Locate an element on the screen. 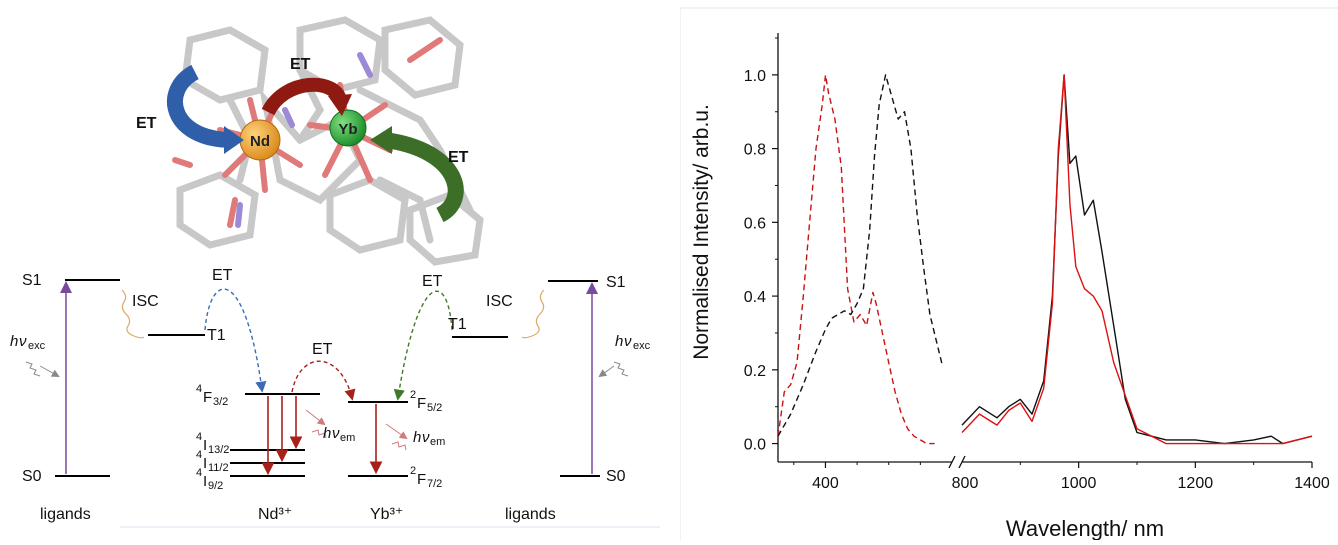  et-label-molecule-left: ET is located at coordinates (146, 123).